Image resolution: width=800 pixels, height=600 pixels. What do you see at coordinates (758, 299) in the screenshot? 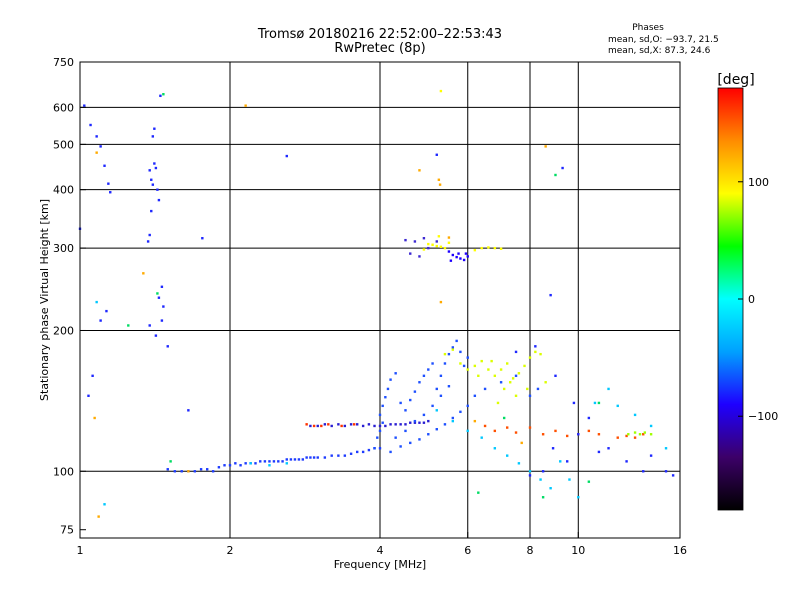
I see `colorbar-ticks: 100 0 −100` at bounding box center [758, 299].